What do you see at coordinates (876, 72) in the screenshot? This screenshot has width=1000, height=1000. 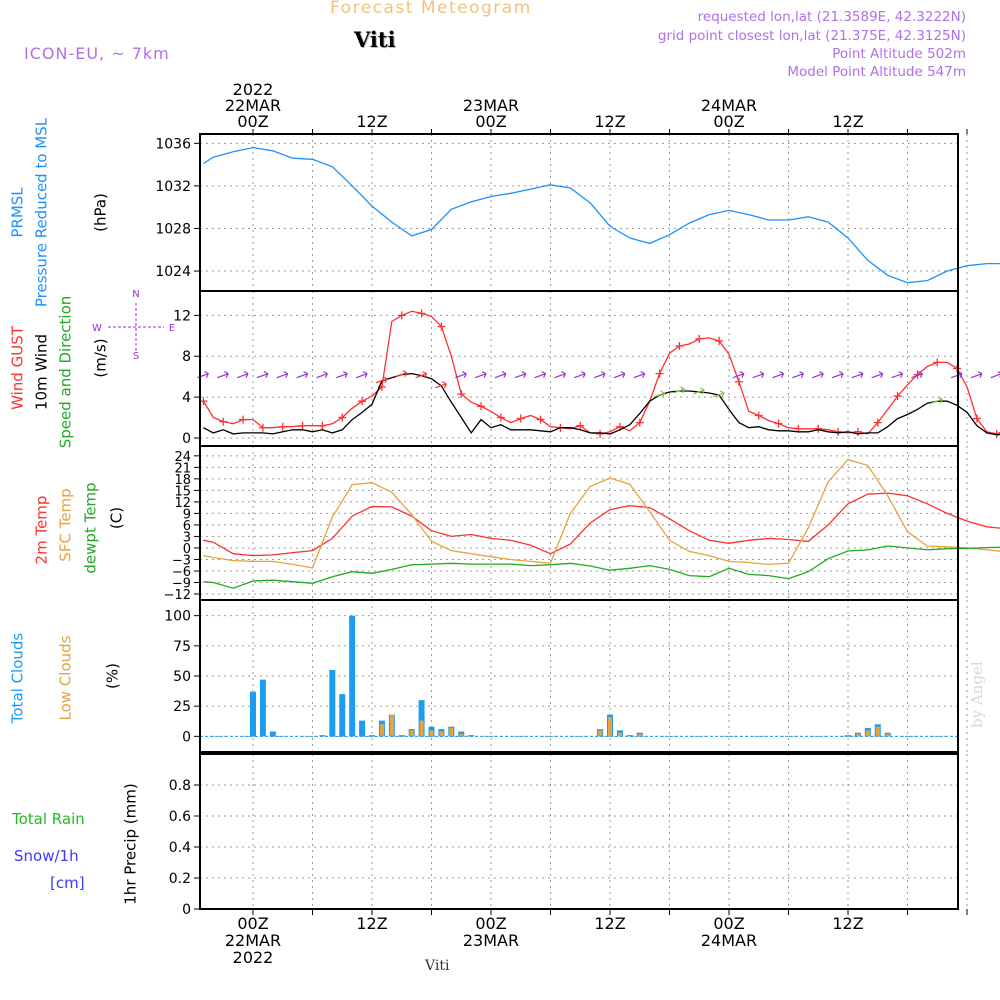 I see `model-altitude: Model Point Altitude 547m` at bounding box center [876, 72].